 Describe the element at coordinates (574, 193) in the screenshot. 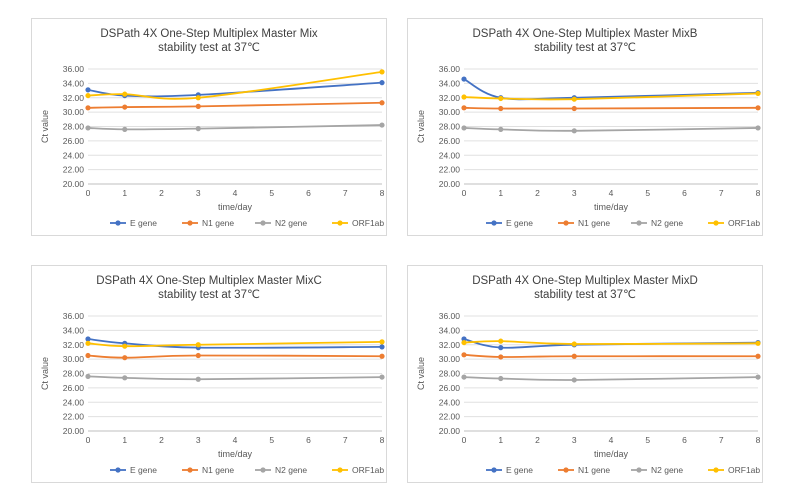

I see `x-tick-label: 3` at that location.